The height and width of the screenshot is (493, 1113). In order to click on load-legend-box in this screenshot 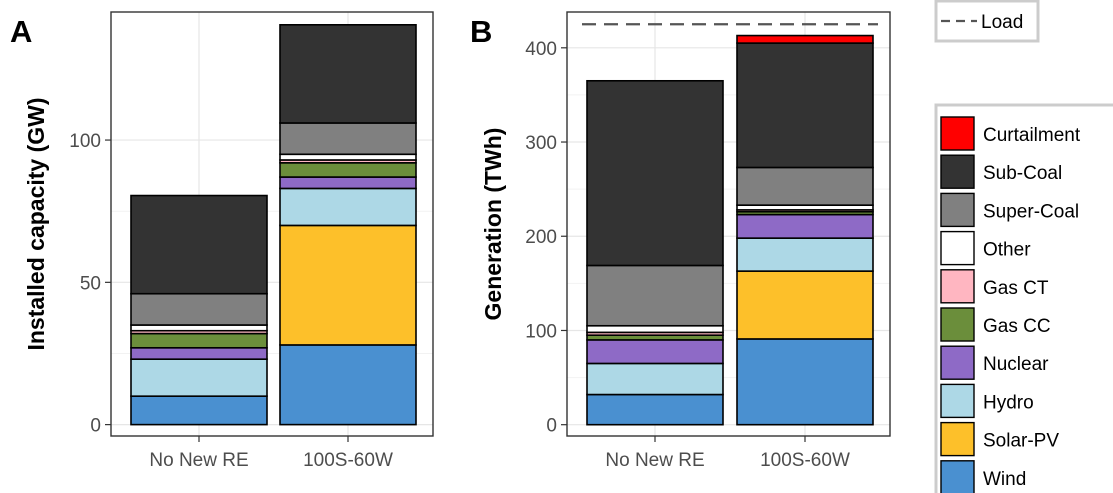, I will do `click(987, 21)`.